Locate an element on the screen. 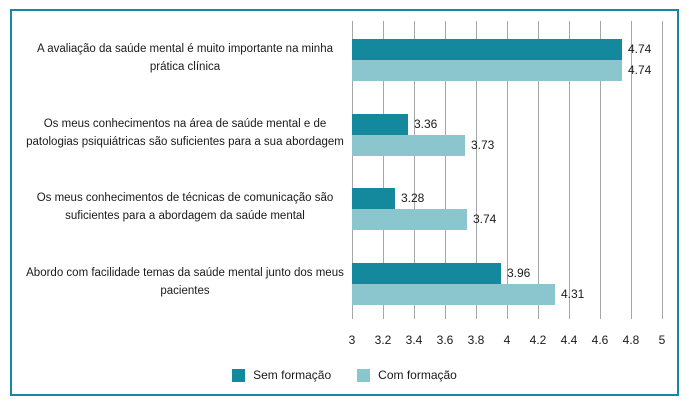  bar-value-label: 3.73 is located at coordinates (483, 145).